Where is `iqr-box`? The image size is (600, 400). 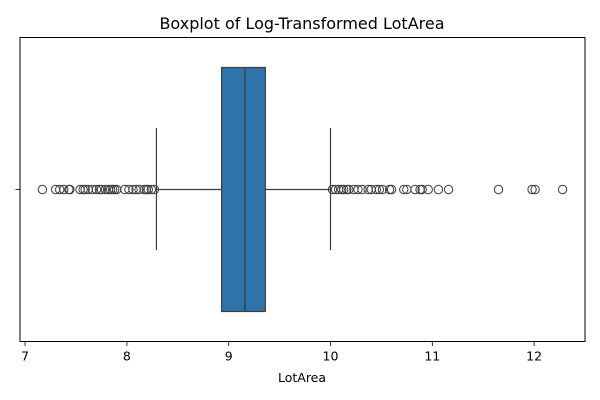 iqr-box is located at coordinates (243, 189).